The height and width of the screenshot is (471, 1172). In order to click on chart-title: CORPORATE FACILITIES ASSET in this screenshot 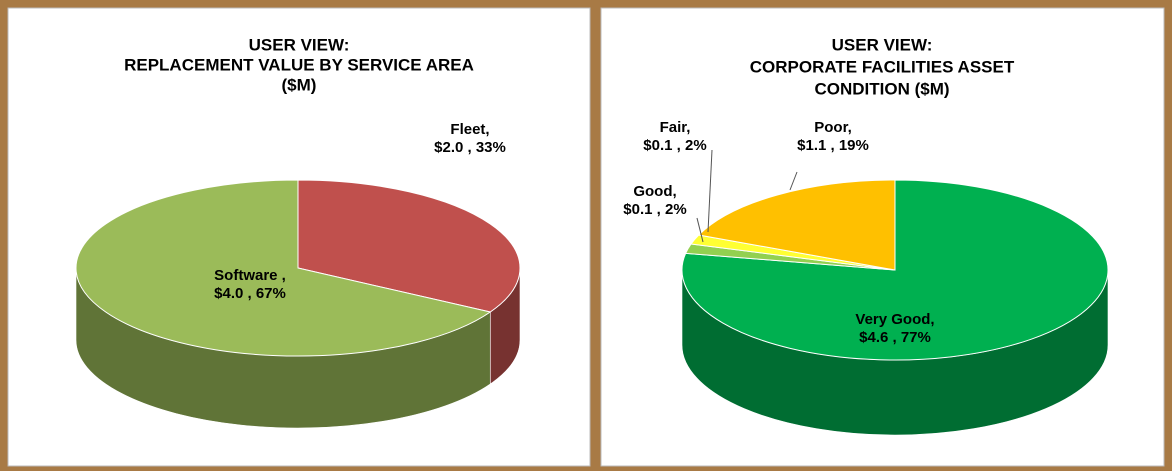, I will do `click(882, 66)`.